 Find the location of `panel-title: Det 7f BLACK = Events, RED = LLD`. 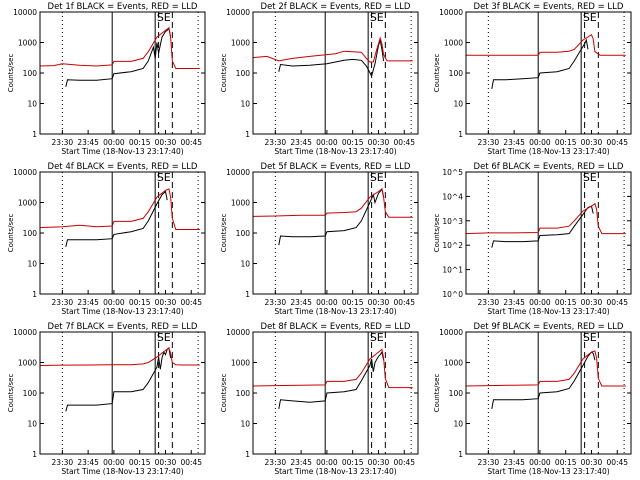

panel-title: Det 7f BLACK = Events, RED = LLD is located at coordinates (123, 327).